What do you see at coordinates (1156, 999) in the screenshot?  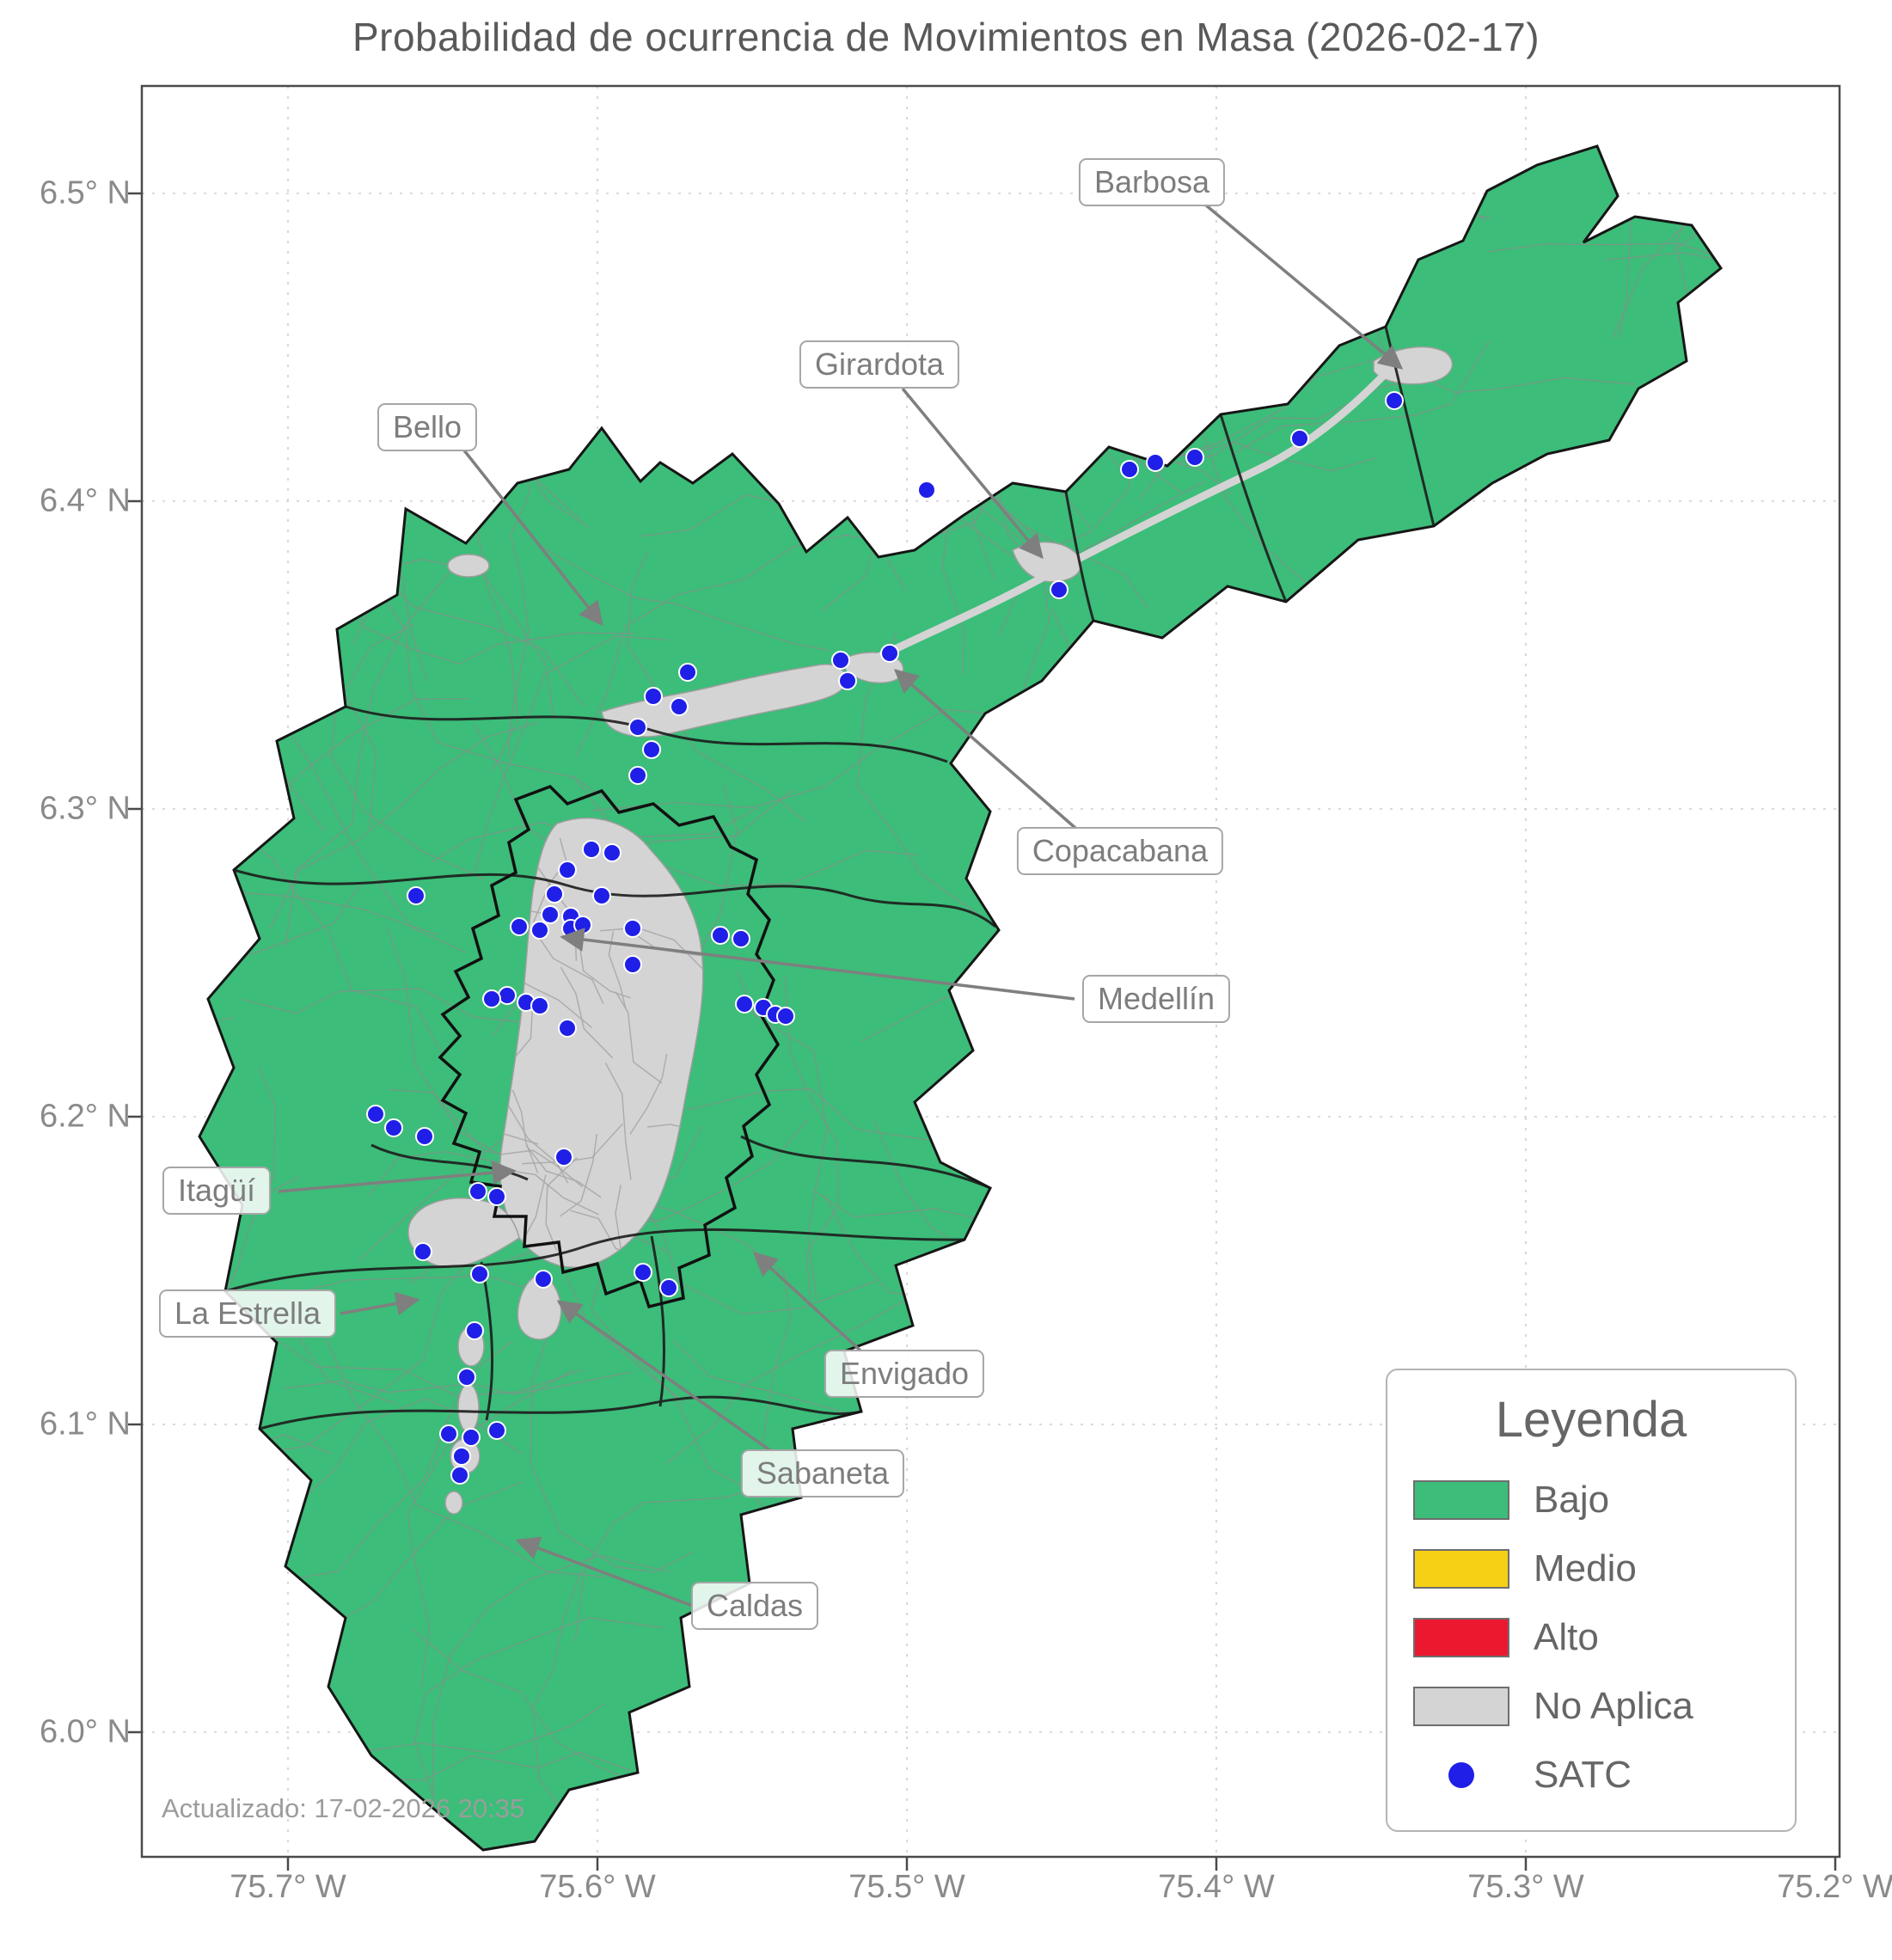 I see `map-label-medellin: Medellín` at bounding box center [1156, 999].